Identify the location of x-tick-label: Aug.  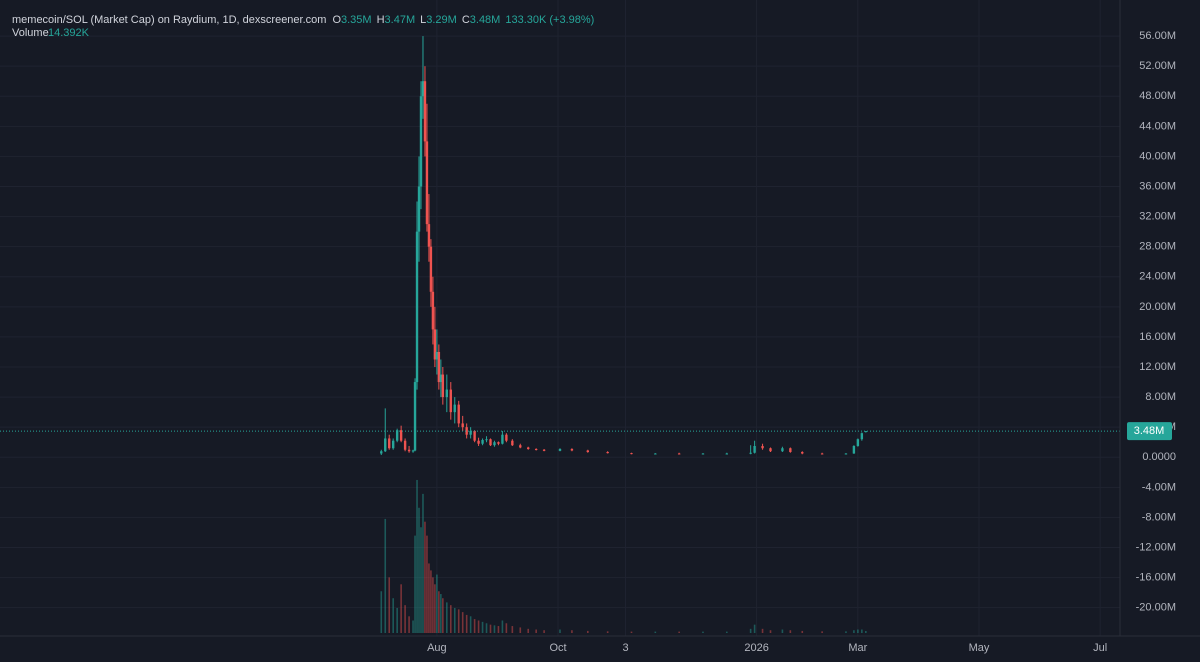
(437, 648).